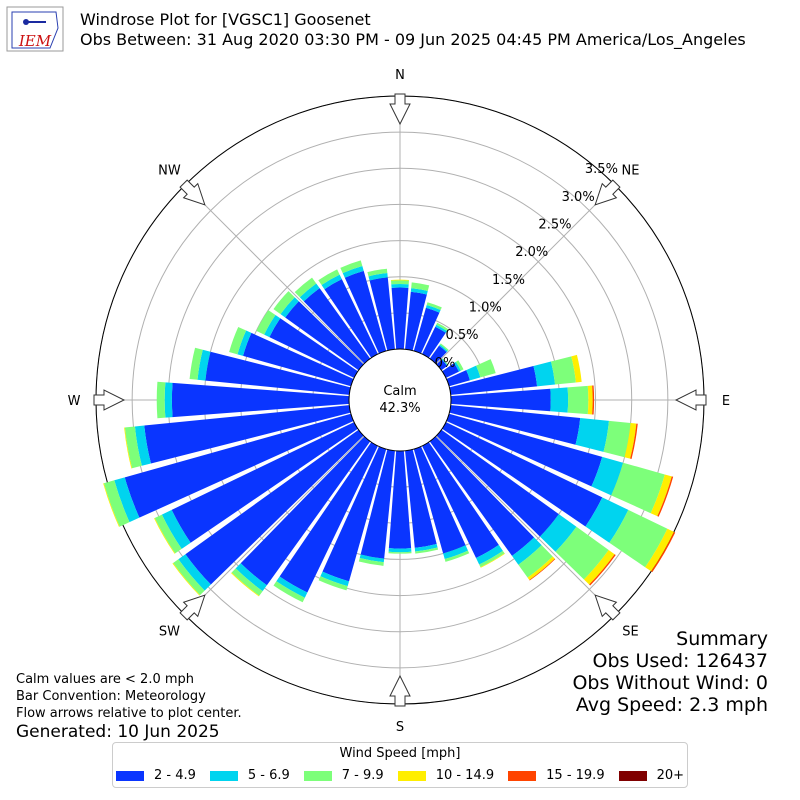 The width and height of the screenshot is (800, 800). Describe the element at coordinates (630, 632) in the screenshot. I see `compass-label: SE` at that location.